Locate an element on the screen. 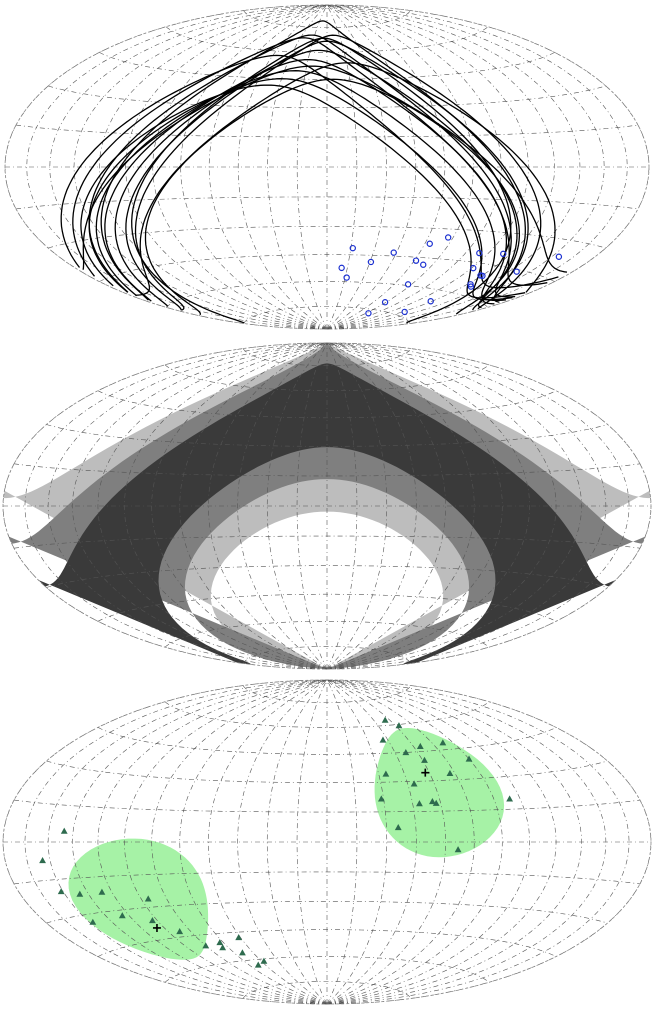  event-markers is located at coordinates (450, 275).